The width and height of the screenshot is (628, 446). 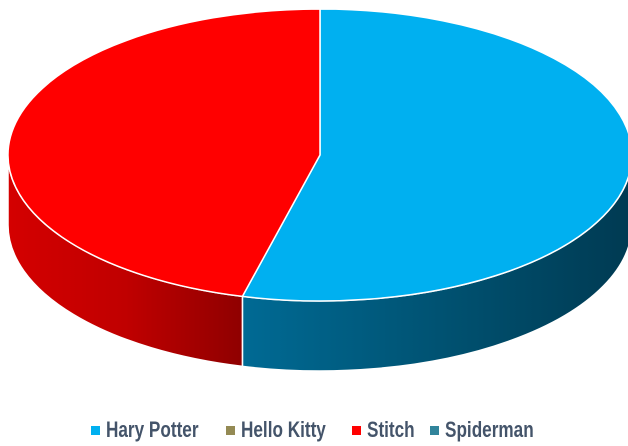 I want to click on legend-label: Spiderman, so click(x=490, y=429).